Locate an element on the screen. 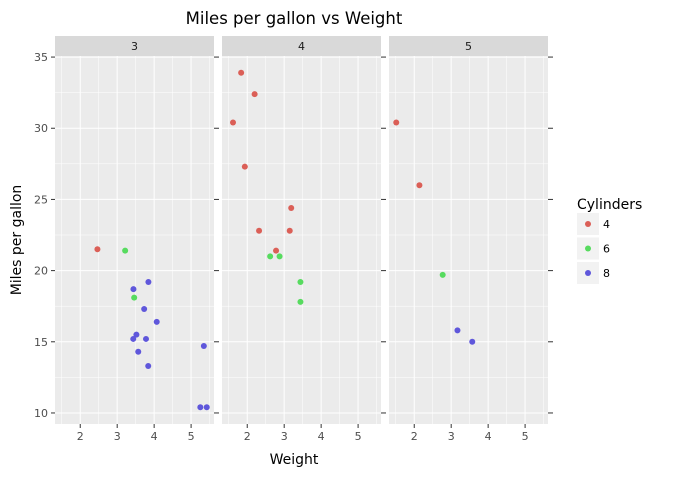 Image resolution: width=675 pixels, height=480 pixels. legend-title: Cylinders is located at coordinates (609, 205).